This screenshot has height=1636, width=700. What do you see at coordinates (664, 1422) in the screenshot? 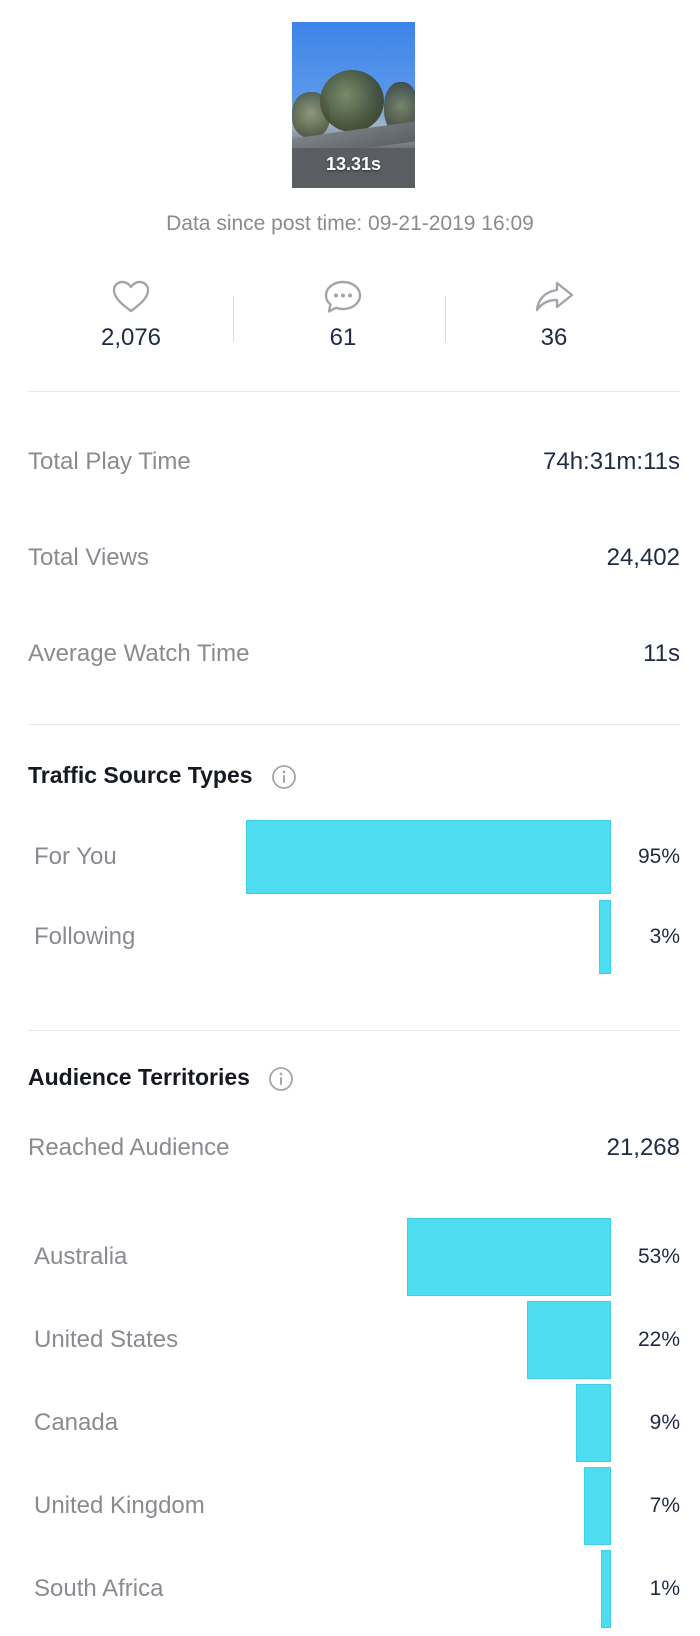
I see `audience-territory-percent: 9%` at bounding box center [664, 1422].